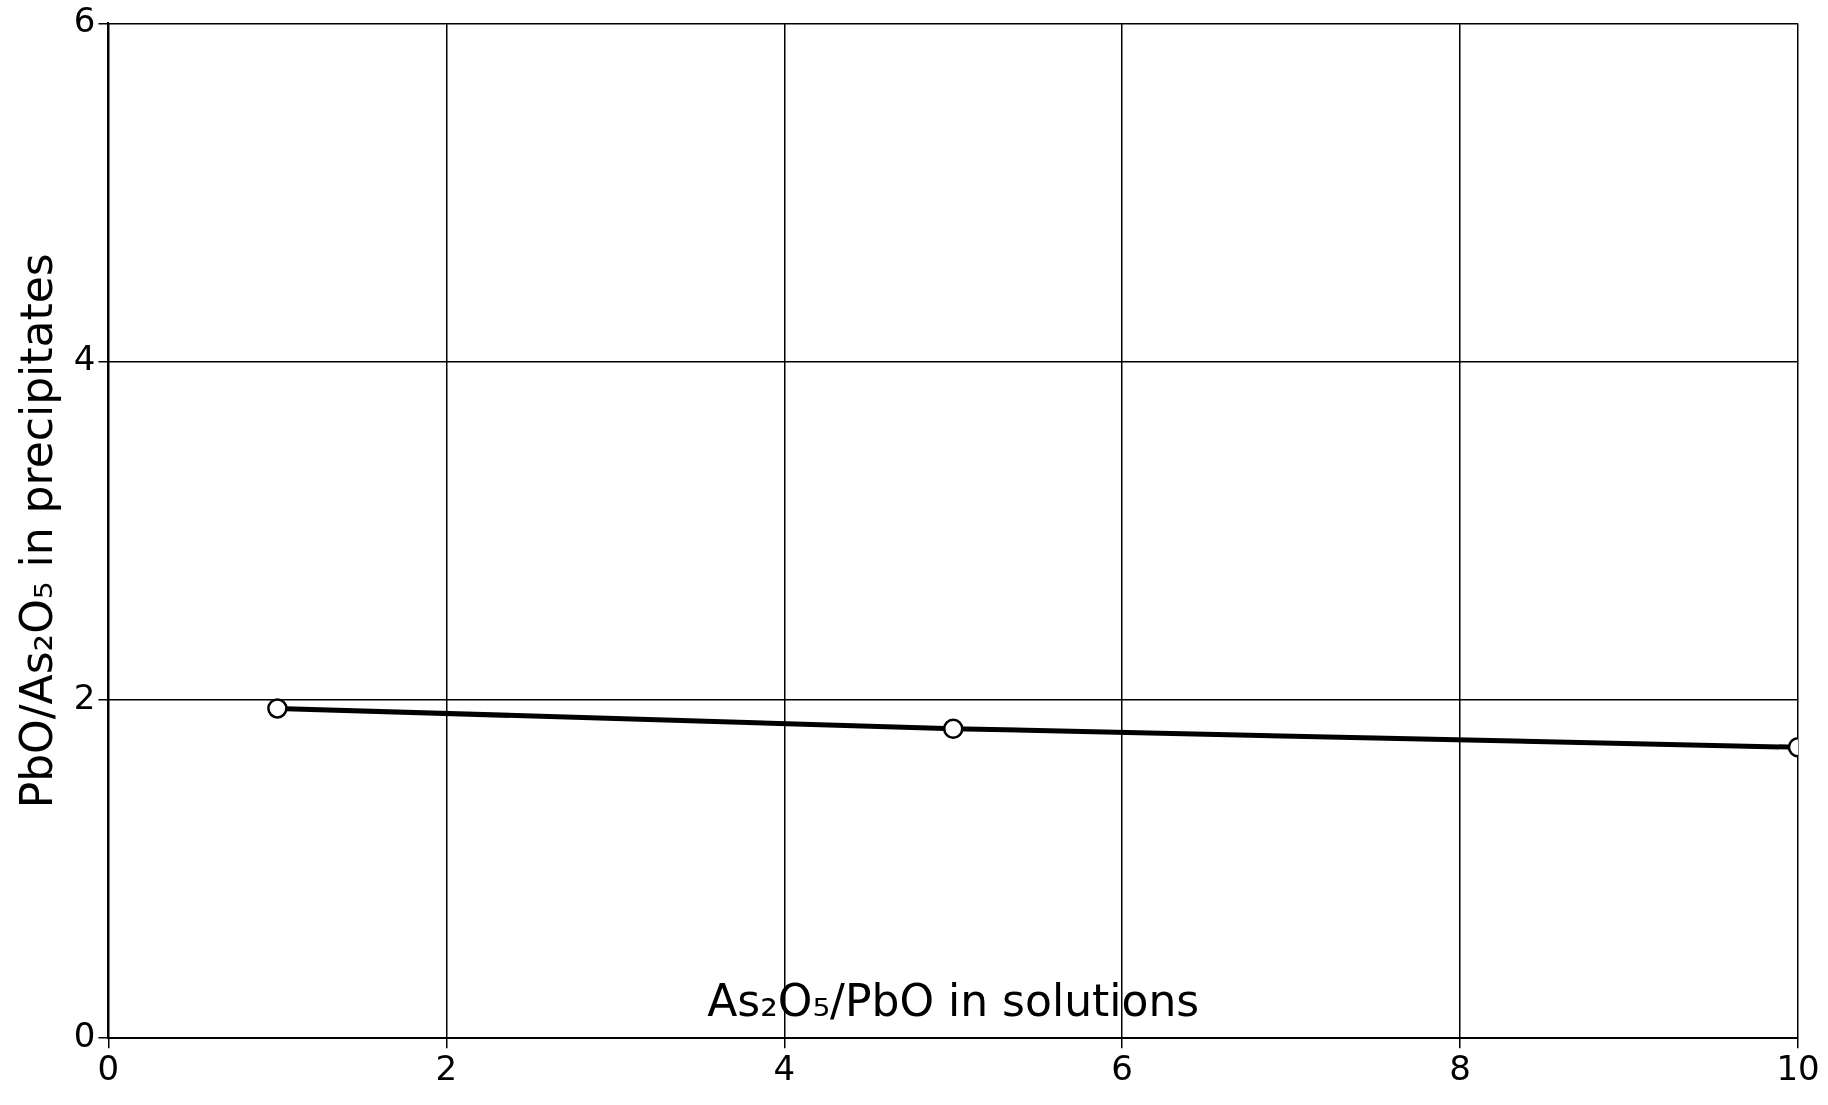  I want to click on x-tick-label: 10, so click(1798, 1068).